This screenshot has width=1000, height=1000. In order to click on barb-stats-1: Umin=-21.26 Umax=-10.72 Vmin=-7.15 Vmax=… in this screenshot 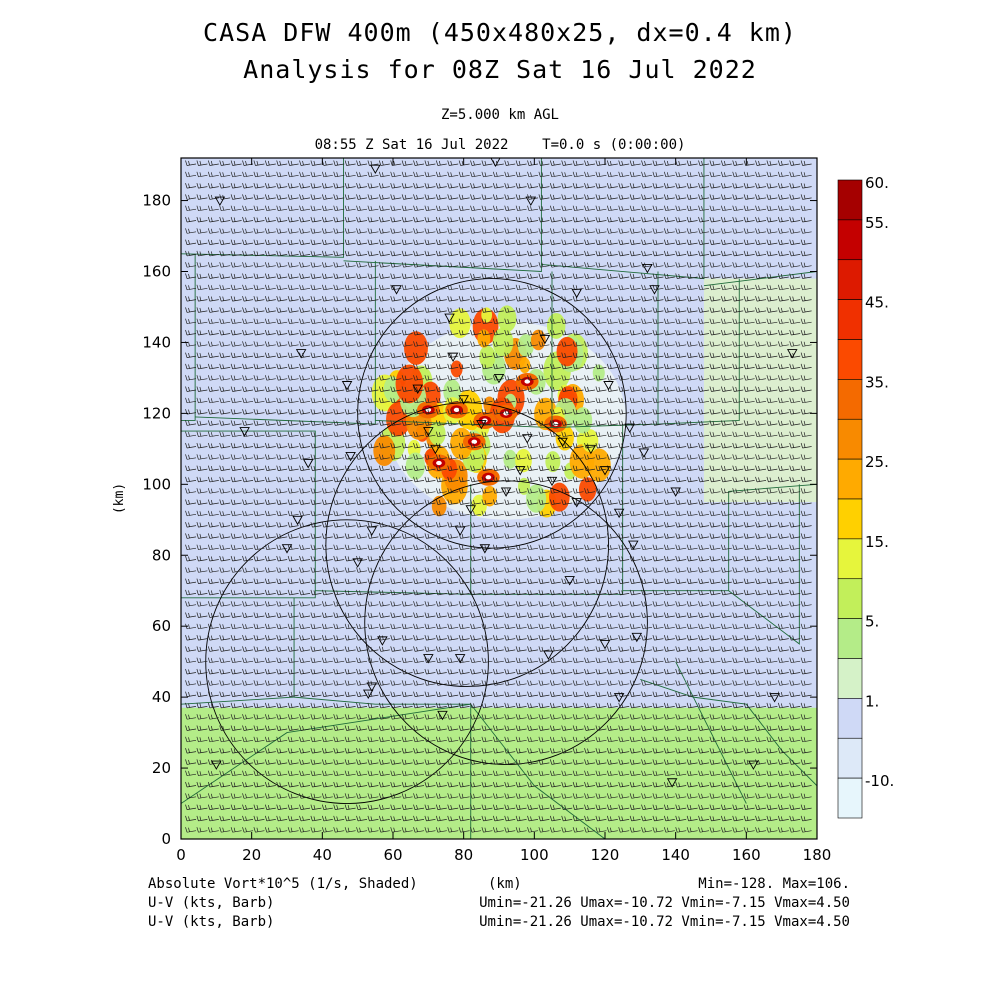, I will do `click(664, 903)`.